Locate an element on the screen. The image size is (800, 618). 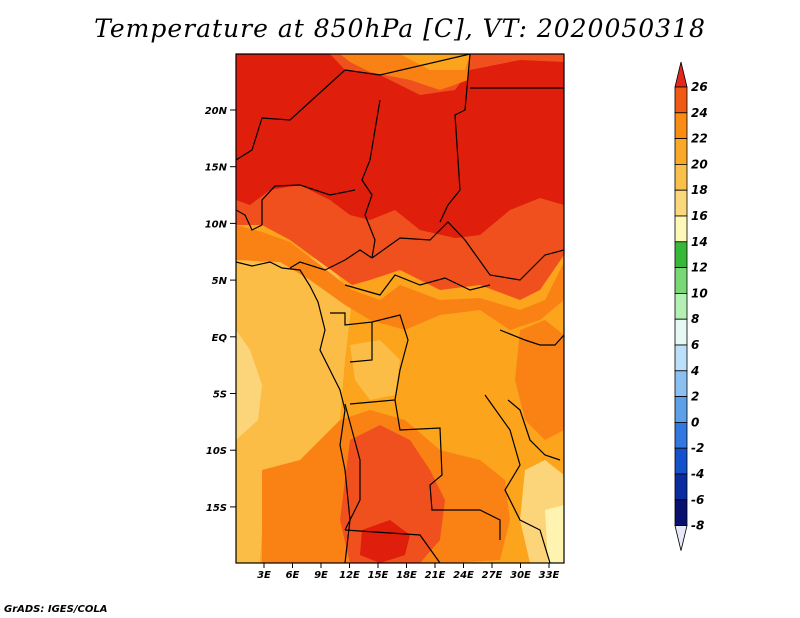
x-tick-label: 33E is located at coordinates (549, 575).